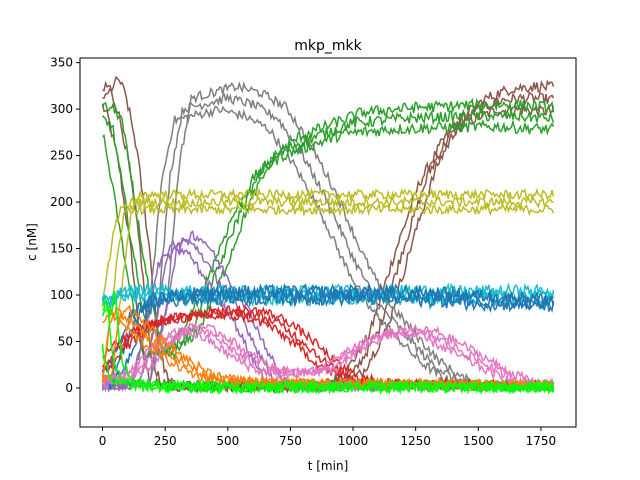  What do you see at coordinates (61, 156) in the screenshot?
I see `y-tick-label: 250` at bounding box center [61, 156].